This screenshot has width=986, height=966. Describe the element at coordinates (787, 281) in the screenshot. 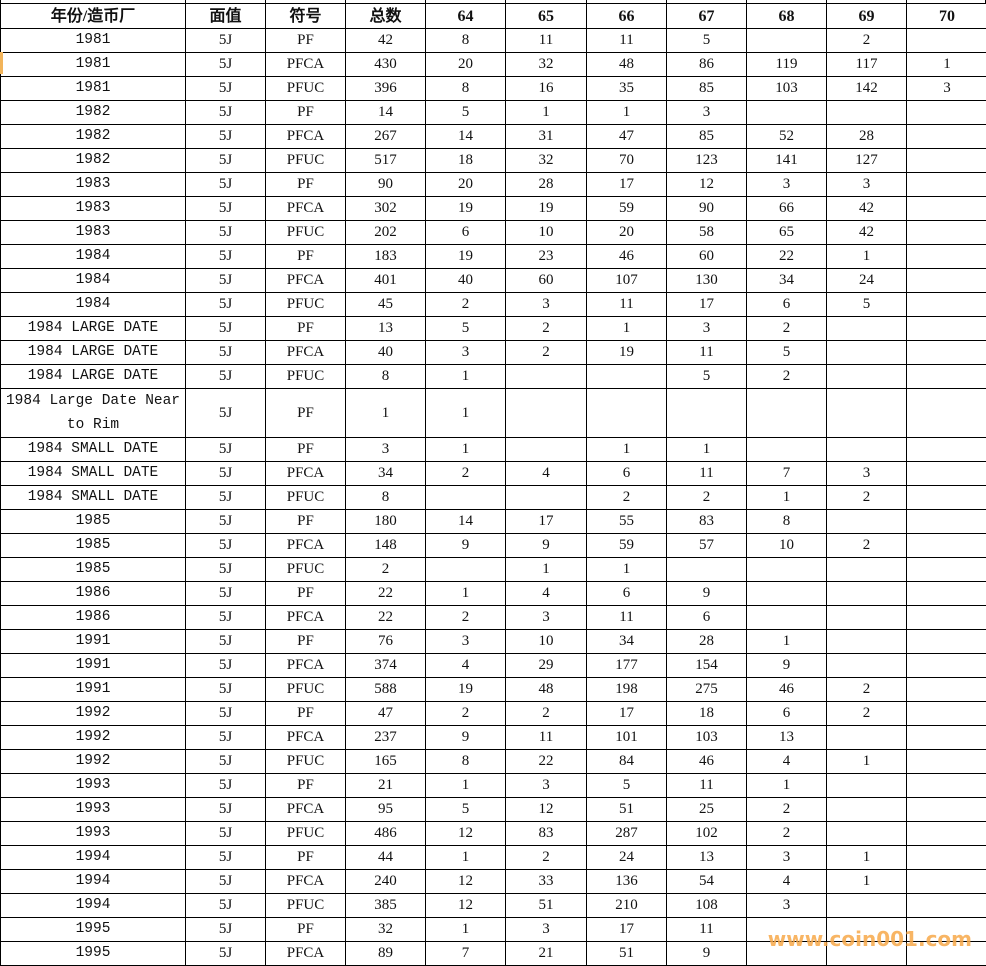

I see `table-cell: 34` at that location.